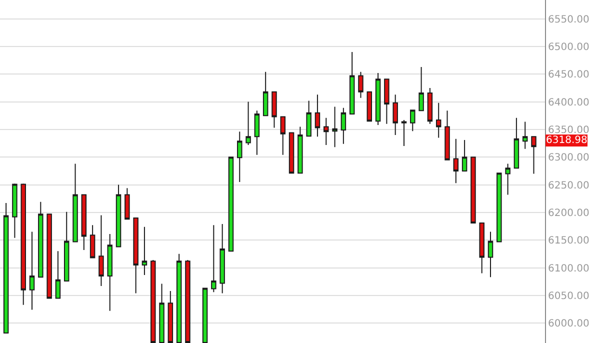  I want to click on y-tick-label: 6250.00, so click(569, 186).